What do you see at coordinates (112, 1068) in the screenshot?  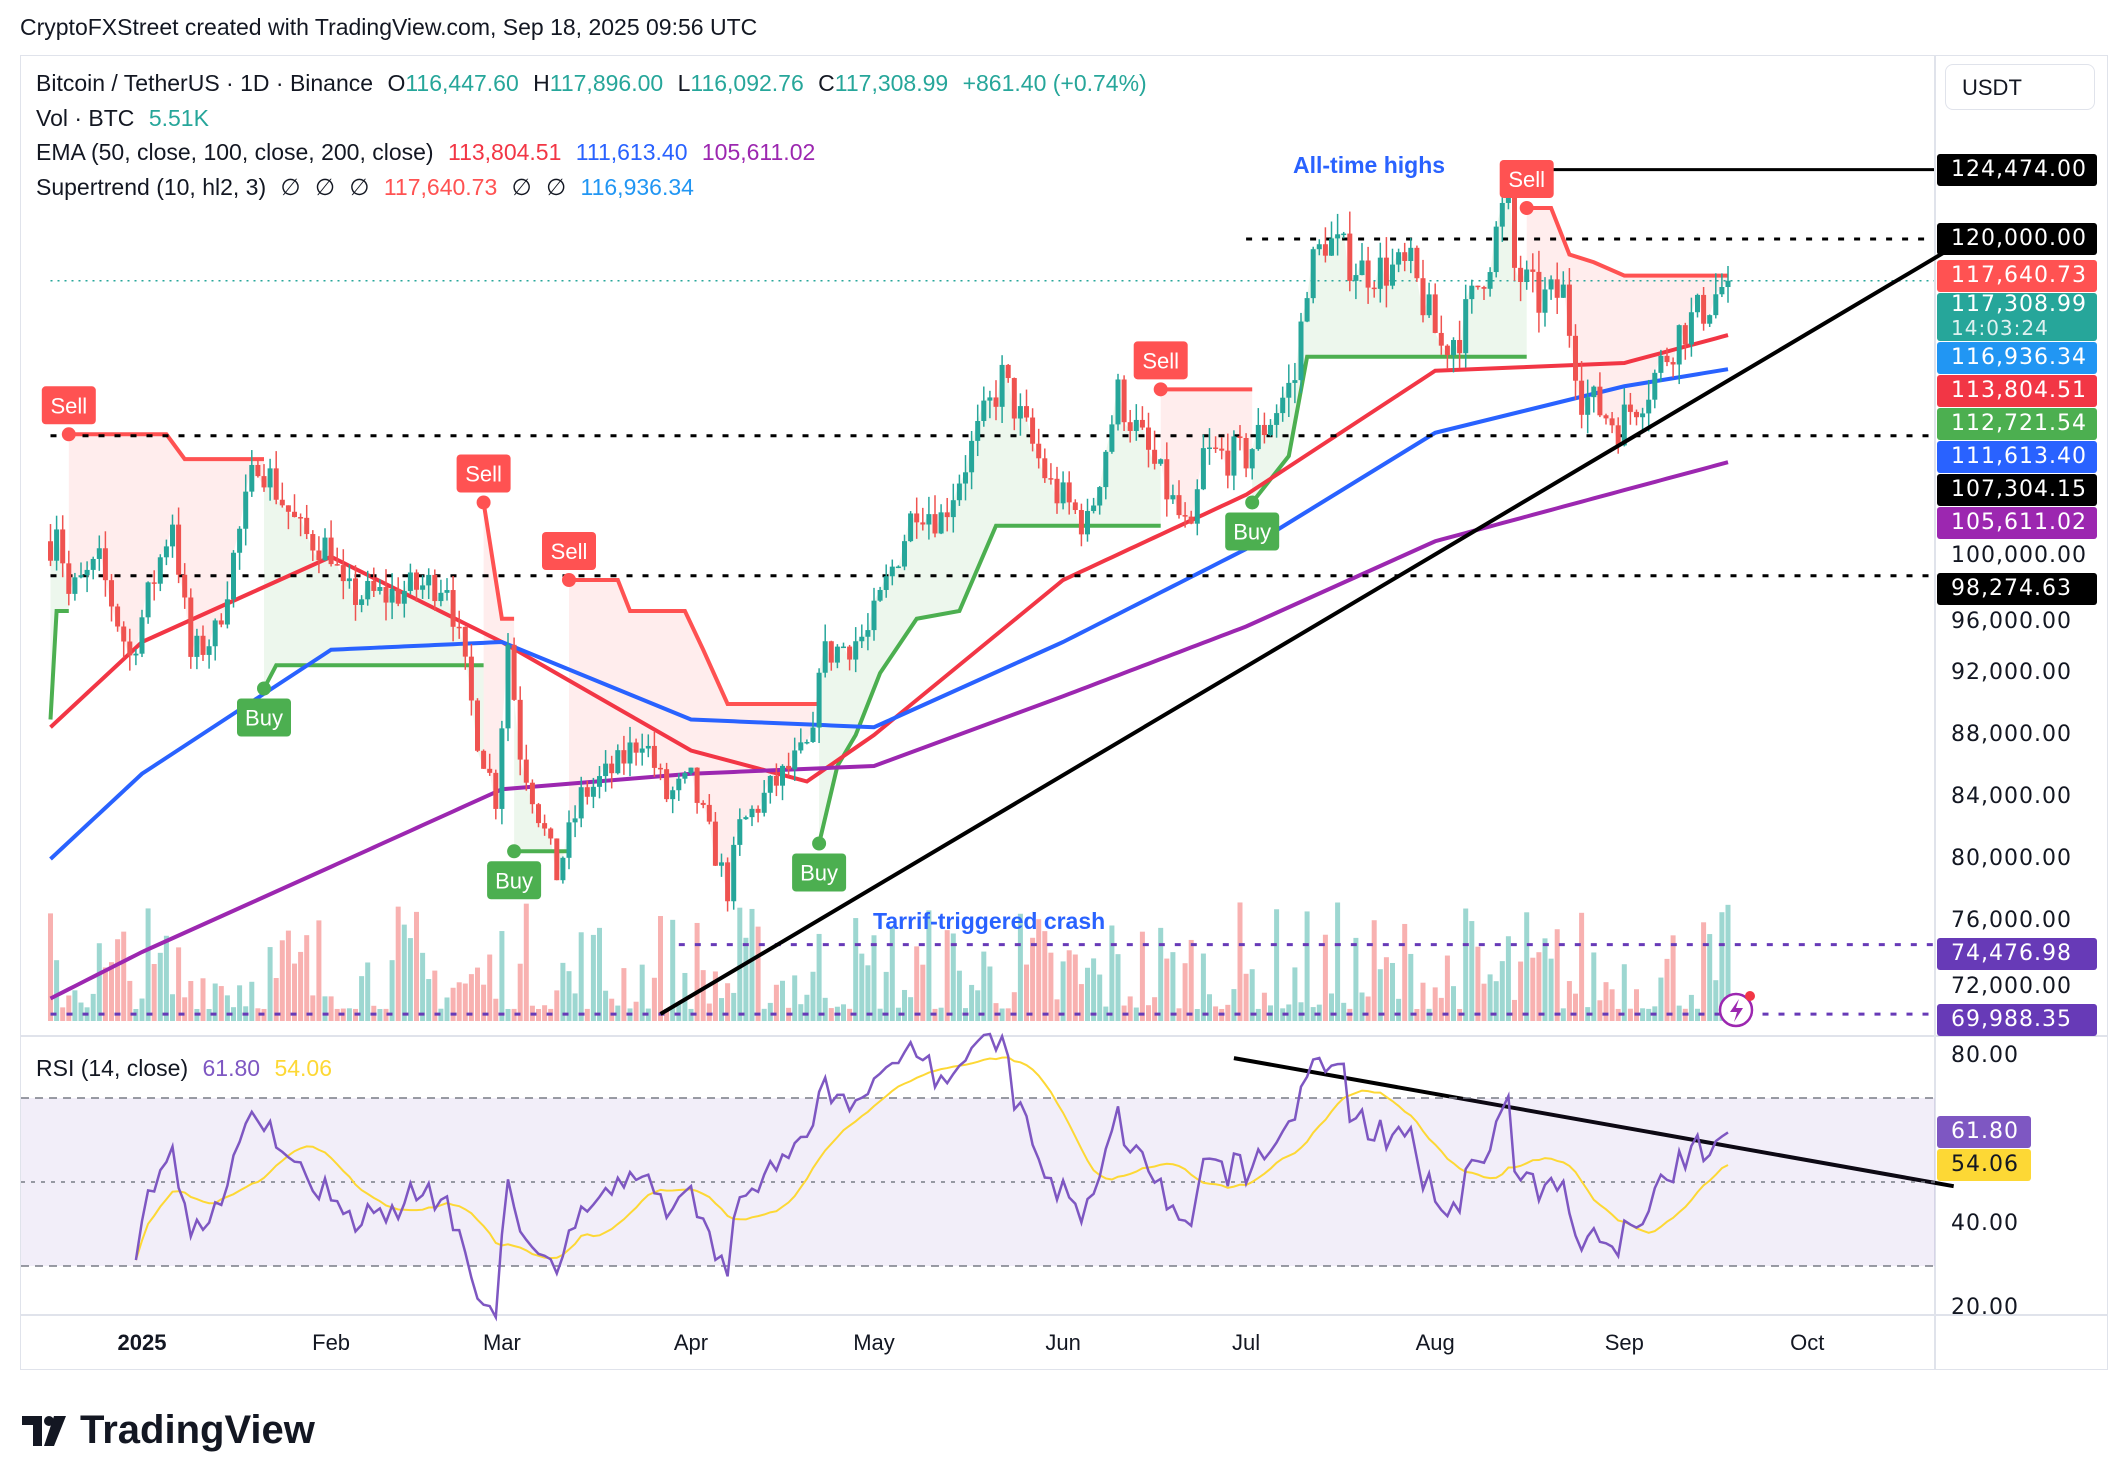 I see `rsi-label: RSI (14, close)` at bounding box center [112, 1068].